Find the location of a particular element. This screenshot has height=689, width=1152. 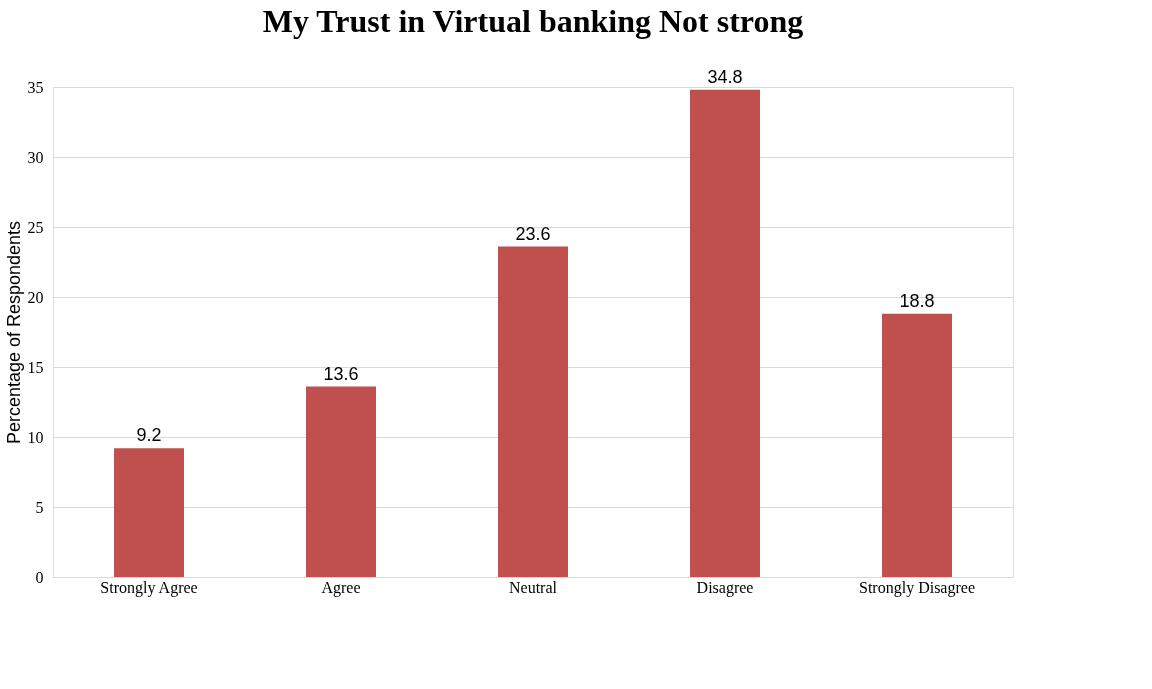

y-tick-label: 15 is located at coordinates (35, 367).